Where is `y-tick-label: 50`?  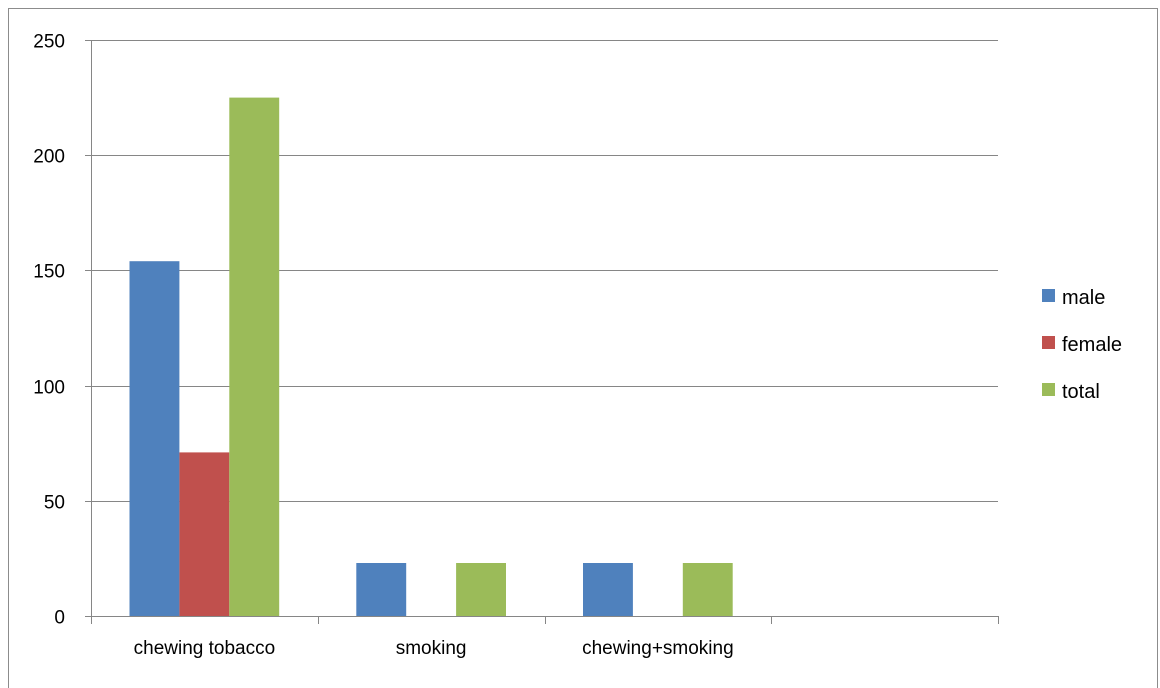 y-tick-label: 50 is located at coordinates (54, 503).